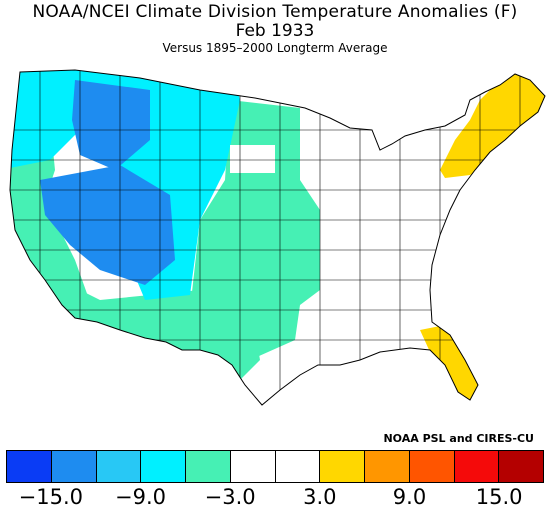 This screenshot has height=509, width=550. Describe the element at coordinates (275, 48) in the screenshot. I see `map-caption: Versus 1895–2000 Longterm Average` at that location.